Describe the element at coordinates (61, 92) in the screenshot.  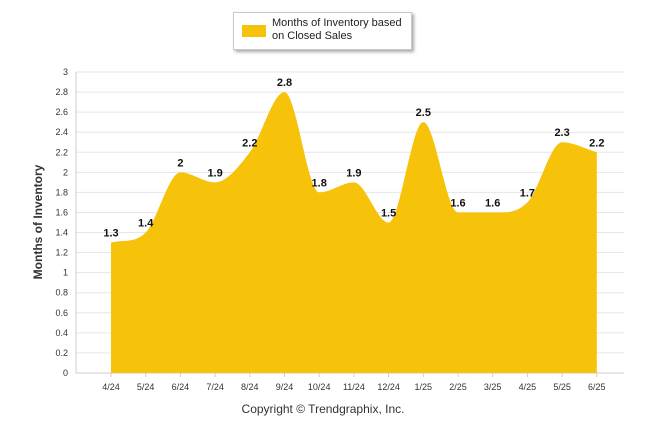
I see `y-tick-label: 2.8` at that location.